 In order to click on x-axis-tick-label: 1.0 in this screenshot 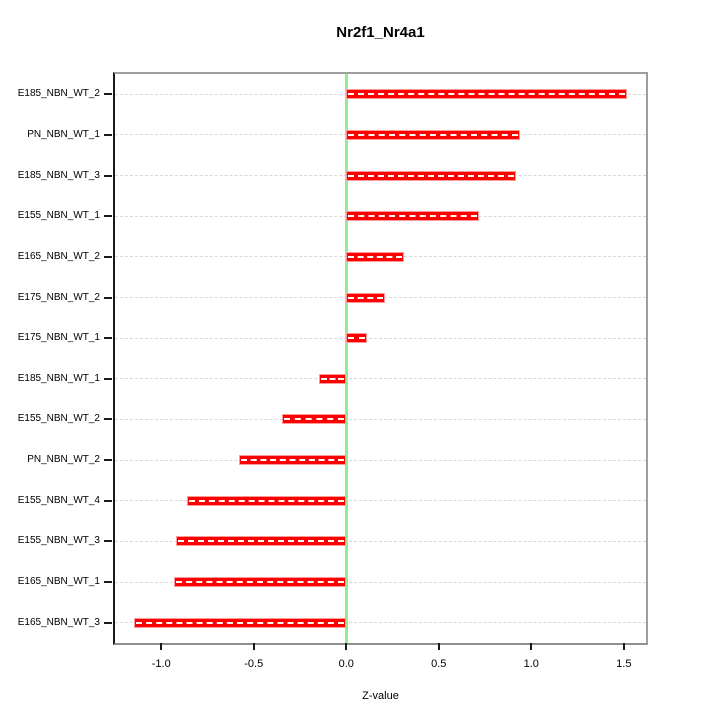, I will do `click(531, 664)`.